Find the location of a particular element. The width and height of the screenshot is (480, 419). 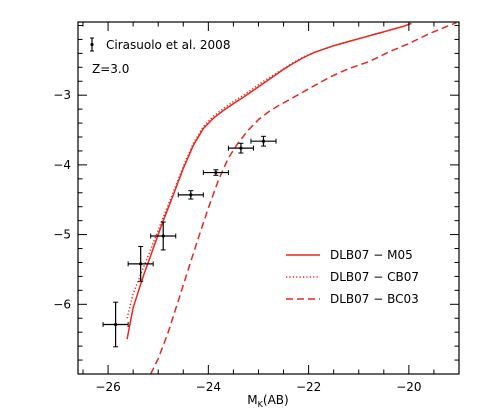

y-tick-label: −5 is located at coordinates (62, 235).